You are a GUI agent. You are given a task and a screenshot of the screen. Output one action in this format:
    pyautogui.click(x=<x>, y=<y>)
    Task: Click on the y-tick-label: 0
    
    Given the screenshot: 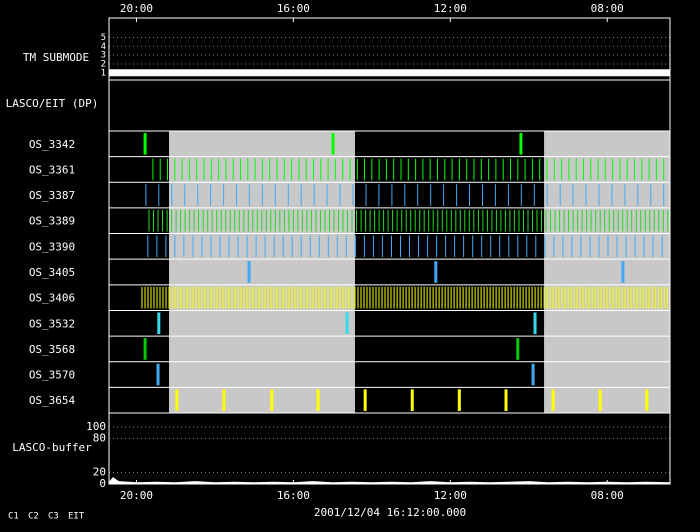 What is the action you would take?
    pyautogui.click(x=102, y=483)
    